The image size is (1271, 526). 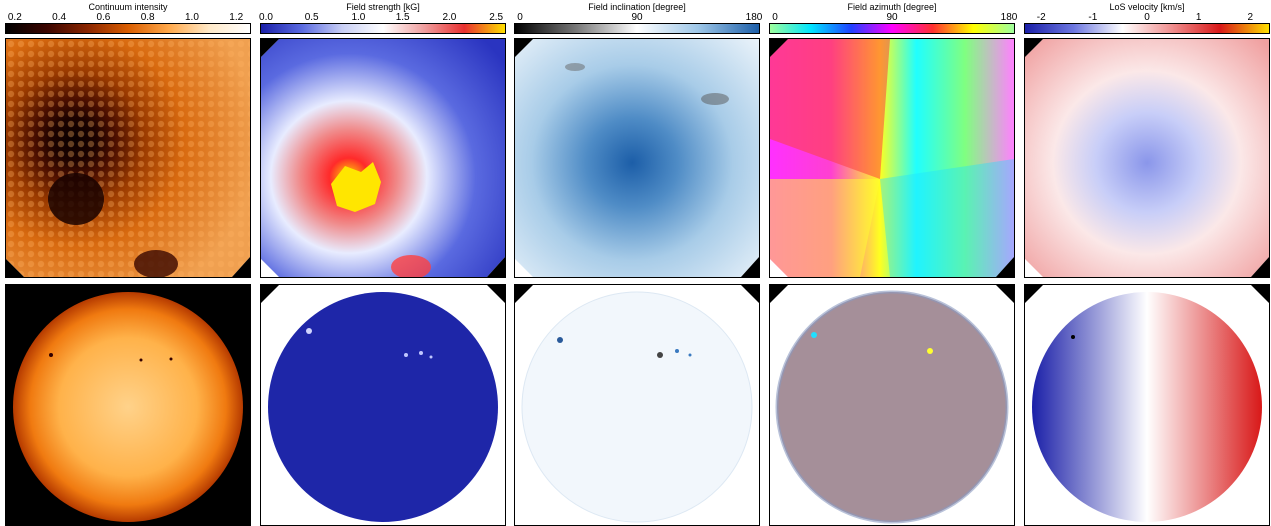 What do you see at coordinates (128, 405) in the screenshot?
I see `full-disk-continuum-map` at bounding box center [128, 405].